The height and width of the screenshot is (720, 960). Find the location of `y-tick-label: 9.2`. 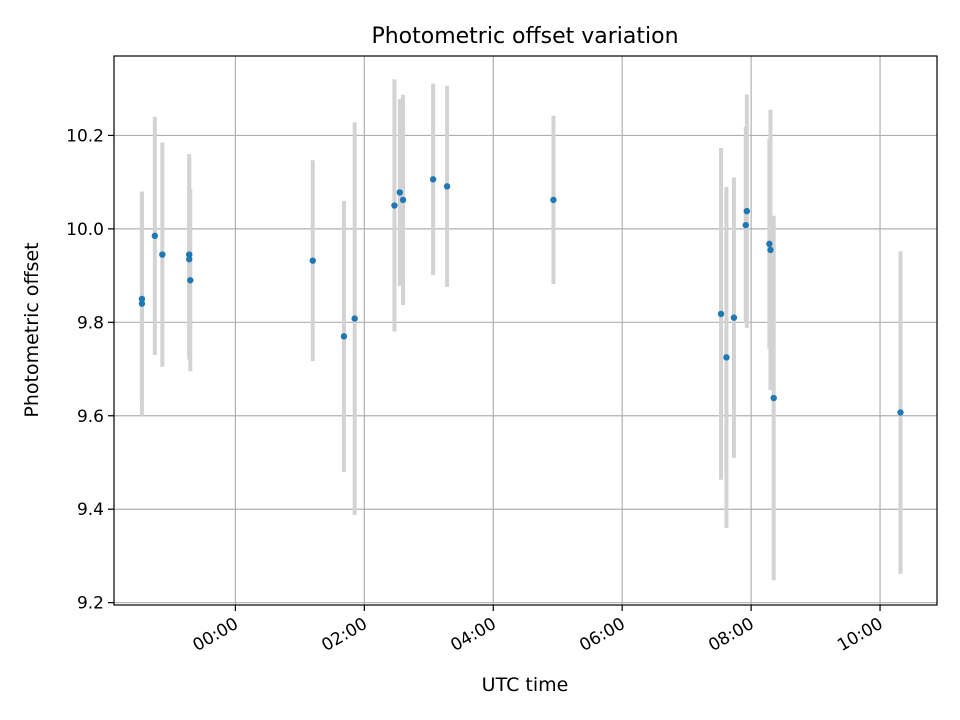

y-tick-label: 9.2 is located at coordinates (90, 604).